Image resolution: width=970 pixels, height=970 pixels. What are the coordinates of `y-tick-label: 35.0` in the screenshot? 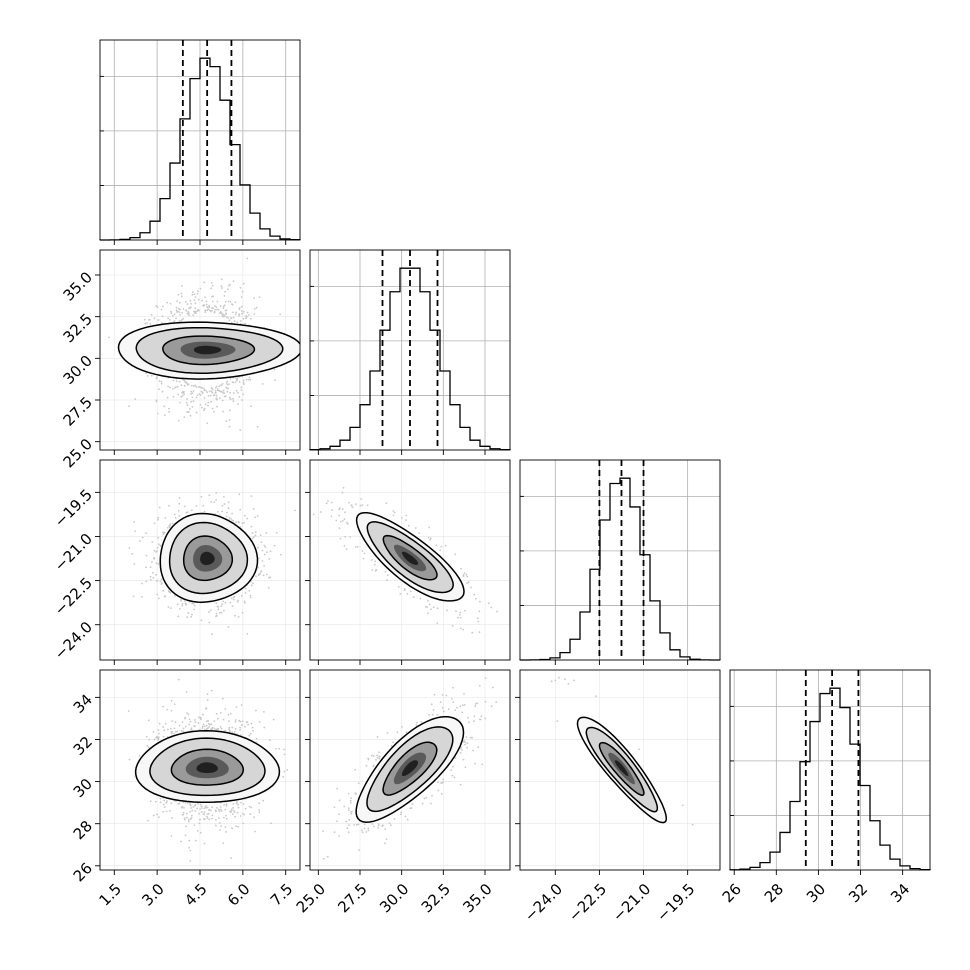 It's located at (78, 286).